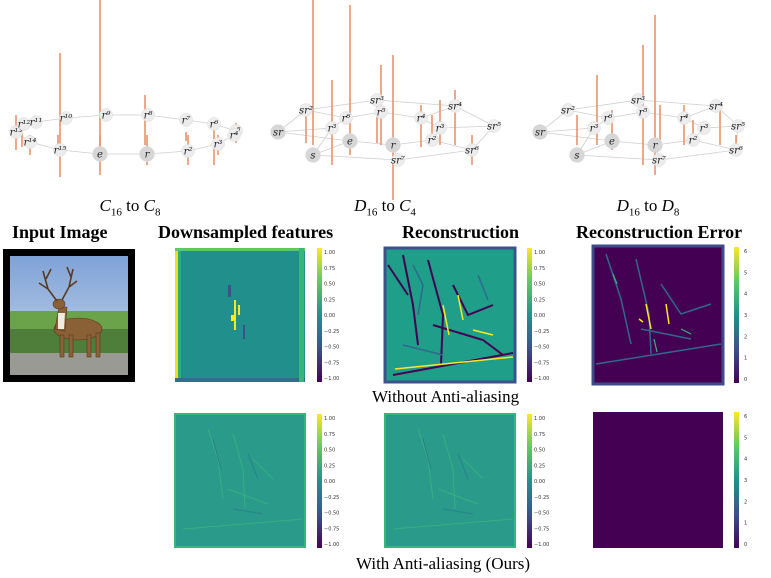 The image size is (771, 578). Describe the element at coordinates (69, 315) in the screenshot. I see `input-image-deer` at that location.